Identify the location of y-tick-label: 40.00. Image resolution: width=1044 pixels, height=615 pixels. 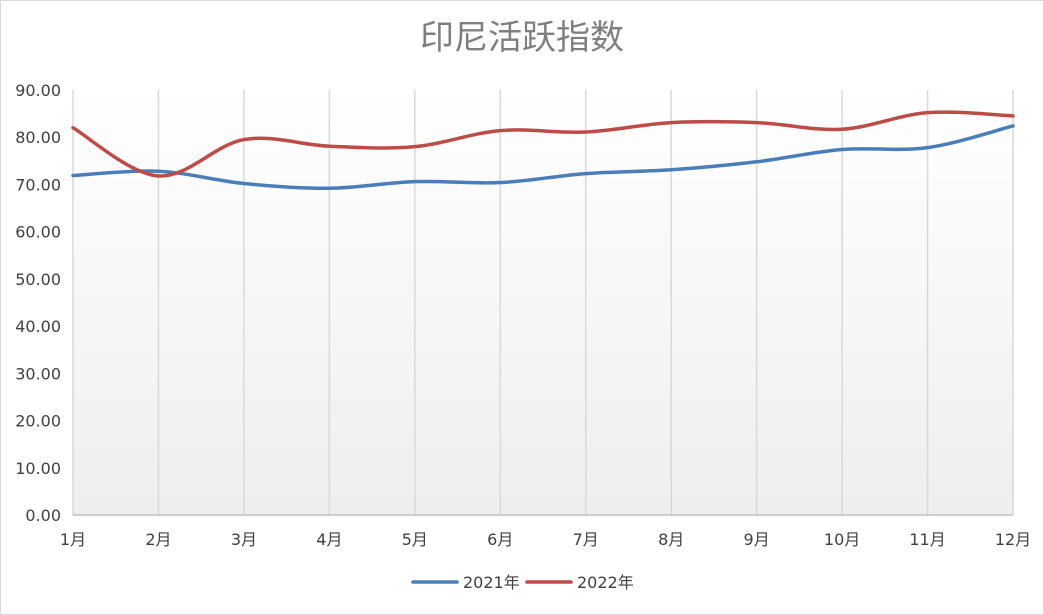
(38, 326).